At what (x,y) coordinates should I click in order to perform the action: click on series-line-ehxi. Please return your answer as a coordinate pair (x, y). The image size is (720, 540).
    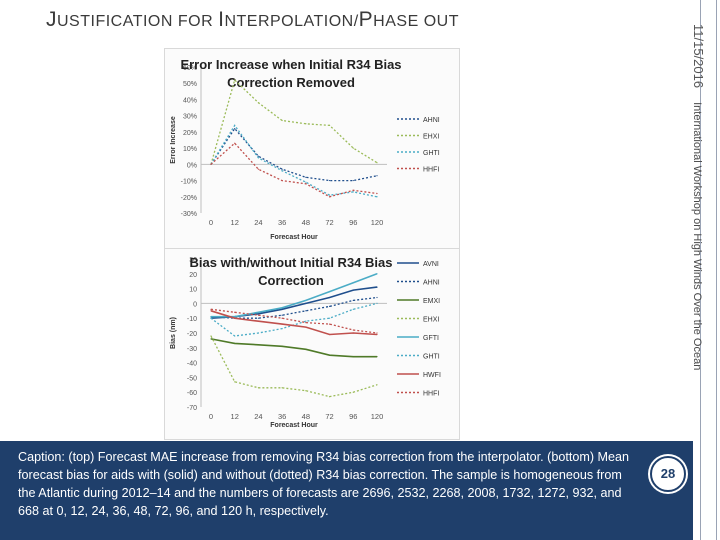
    Looking at the image, I should click on (294, 121).